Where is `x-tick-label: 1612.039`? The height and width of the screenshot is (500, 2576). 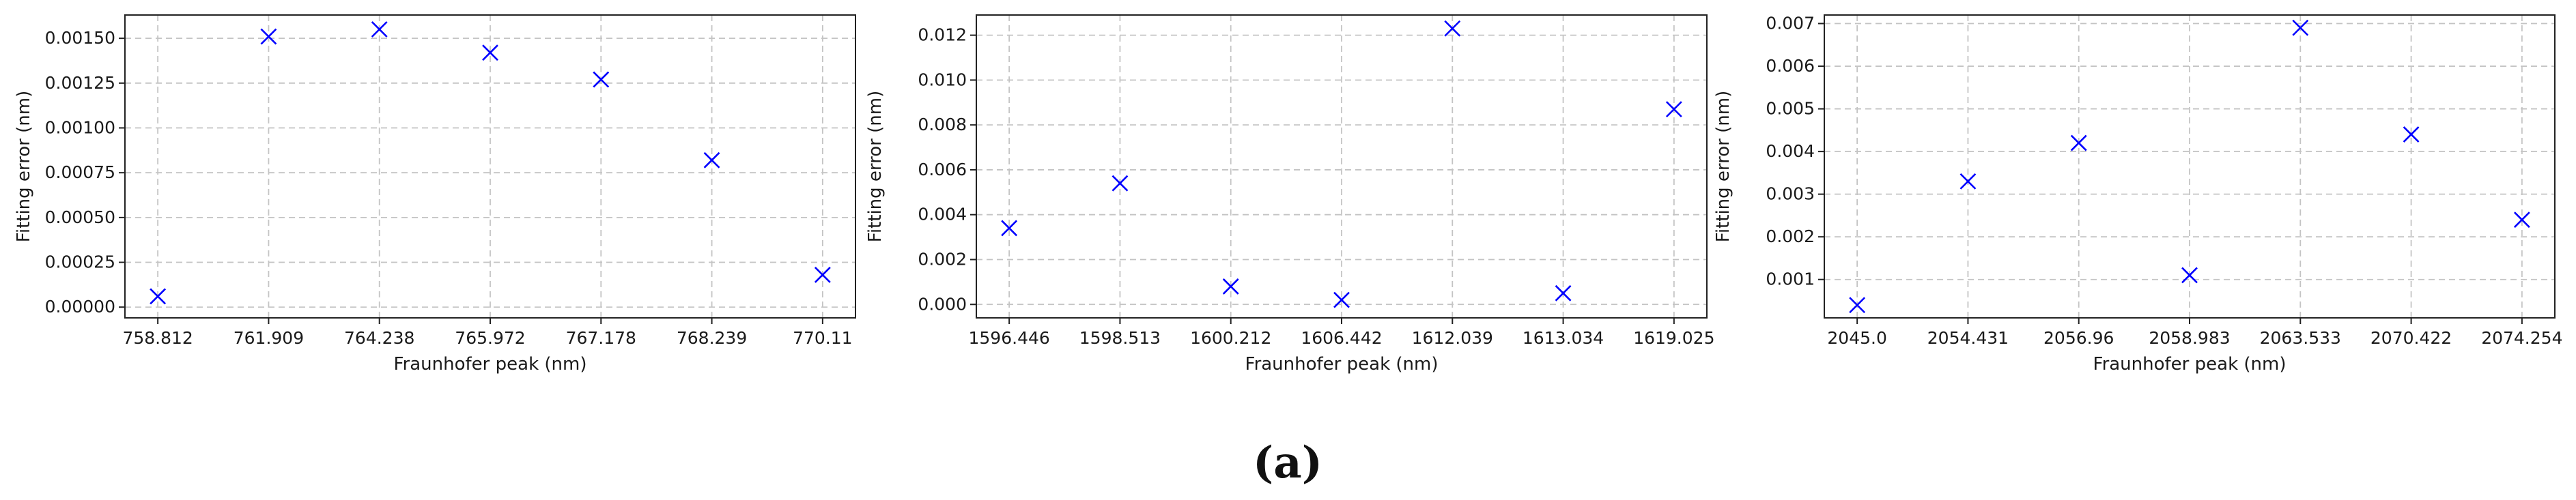 x-tick-label: 1612.039 is located at coordinates (1452, 338).